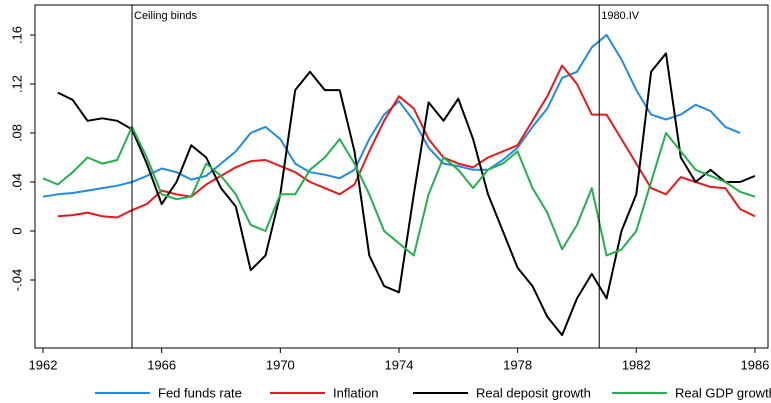 The width and height of the screenshot is (771, 403). Describe the element at coordinates (280, 364) in the screenshot. I see `x-tick-label: 1970` at that location.